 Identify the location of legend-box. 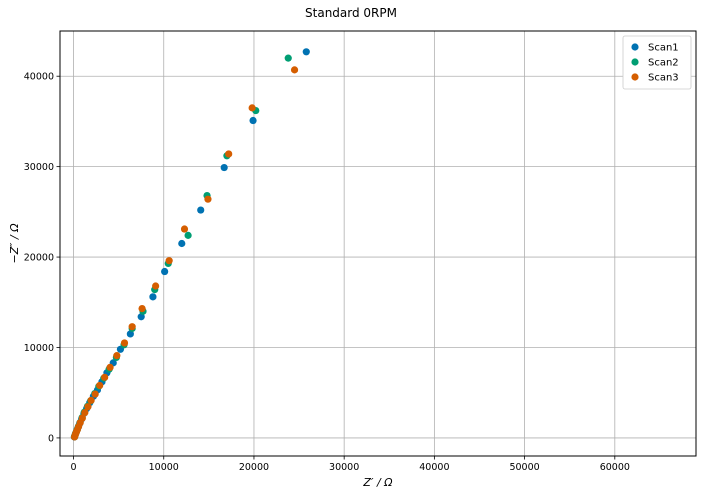
(657, 62).